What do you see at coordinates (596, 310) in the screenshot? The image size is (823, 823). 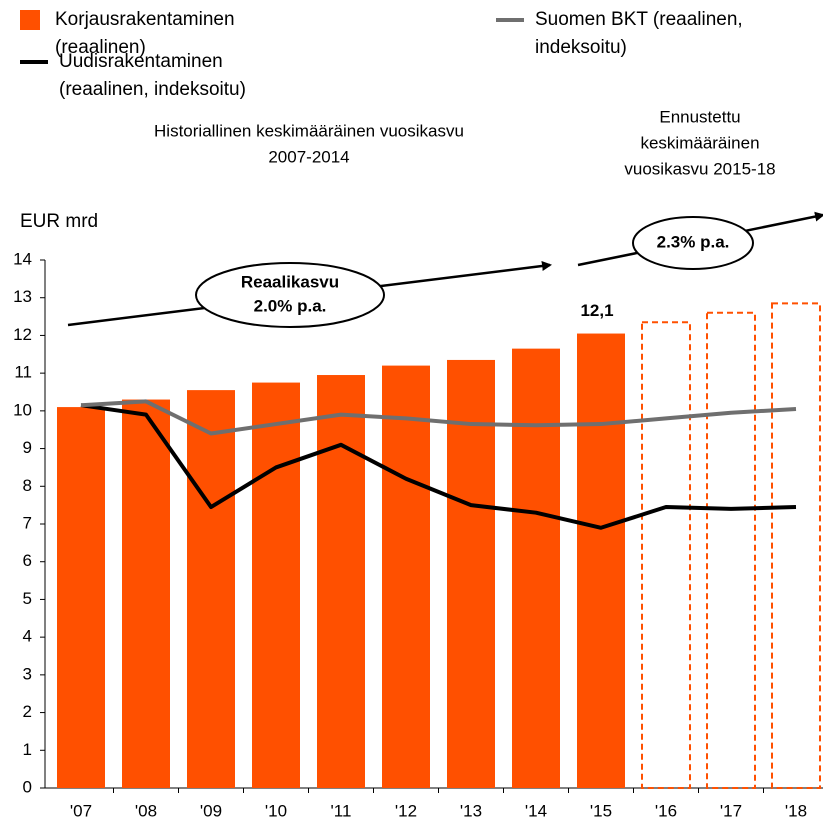 I see `value-label: 12,1` at bounding box center [596, 310].